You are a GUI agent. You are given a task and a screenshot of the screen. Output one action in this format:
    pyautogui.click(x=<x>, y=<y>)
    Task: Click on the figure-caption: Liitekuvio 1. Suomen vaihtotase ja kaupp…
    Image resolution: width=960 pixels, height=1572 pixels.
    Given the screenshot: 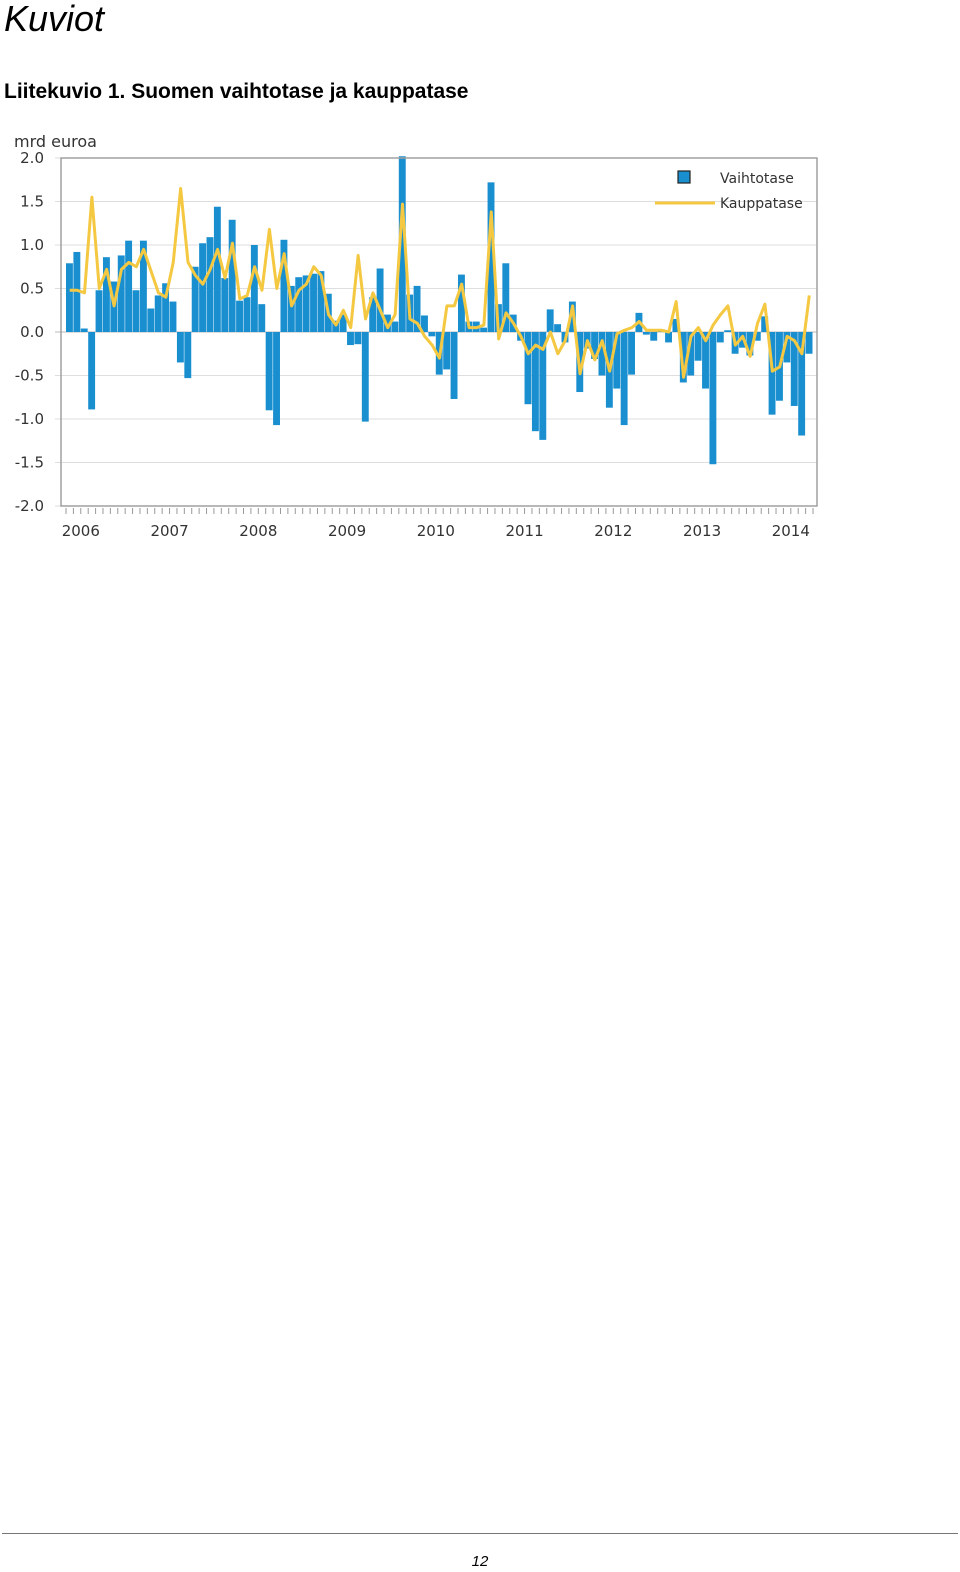 What is the action you would take?
    pyautogui.click(x=236, y=91)
    